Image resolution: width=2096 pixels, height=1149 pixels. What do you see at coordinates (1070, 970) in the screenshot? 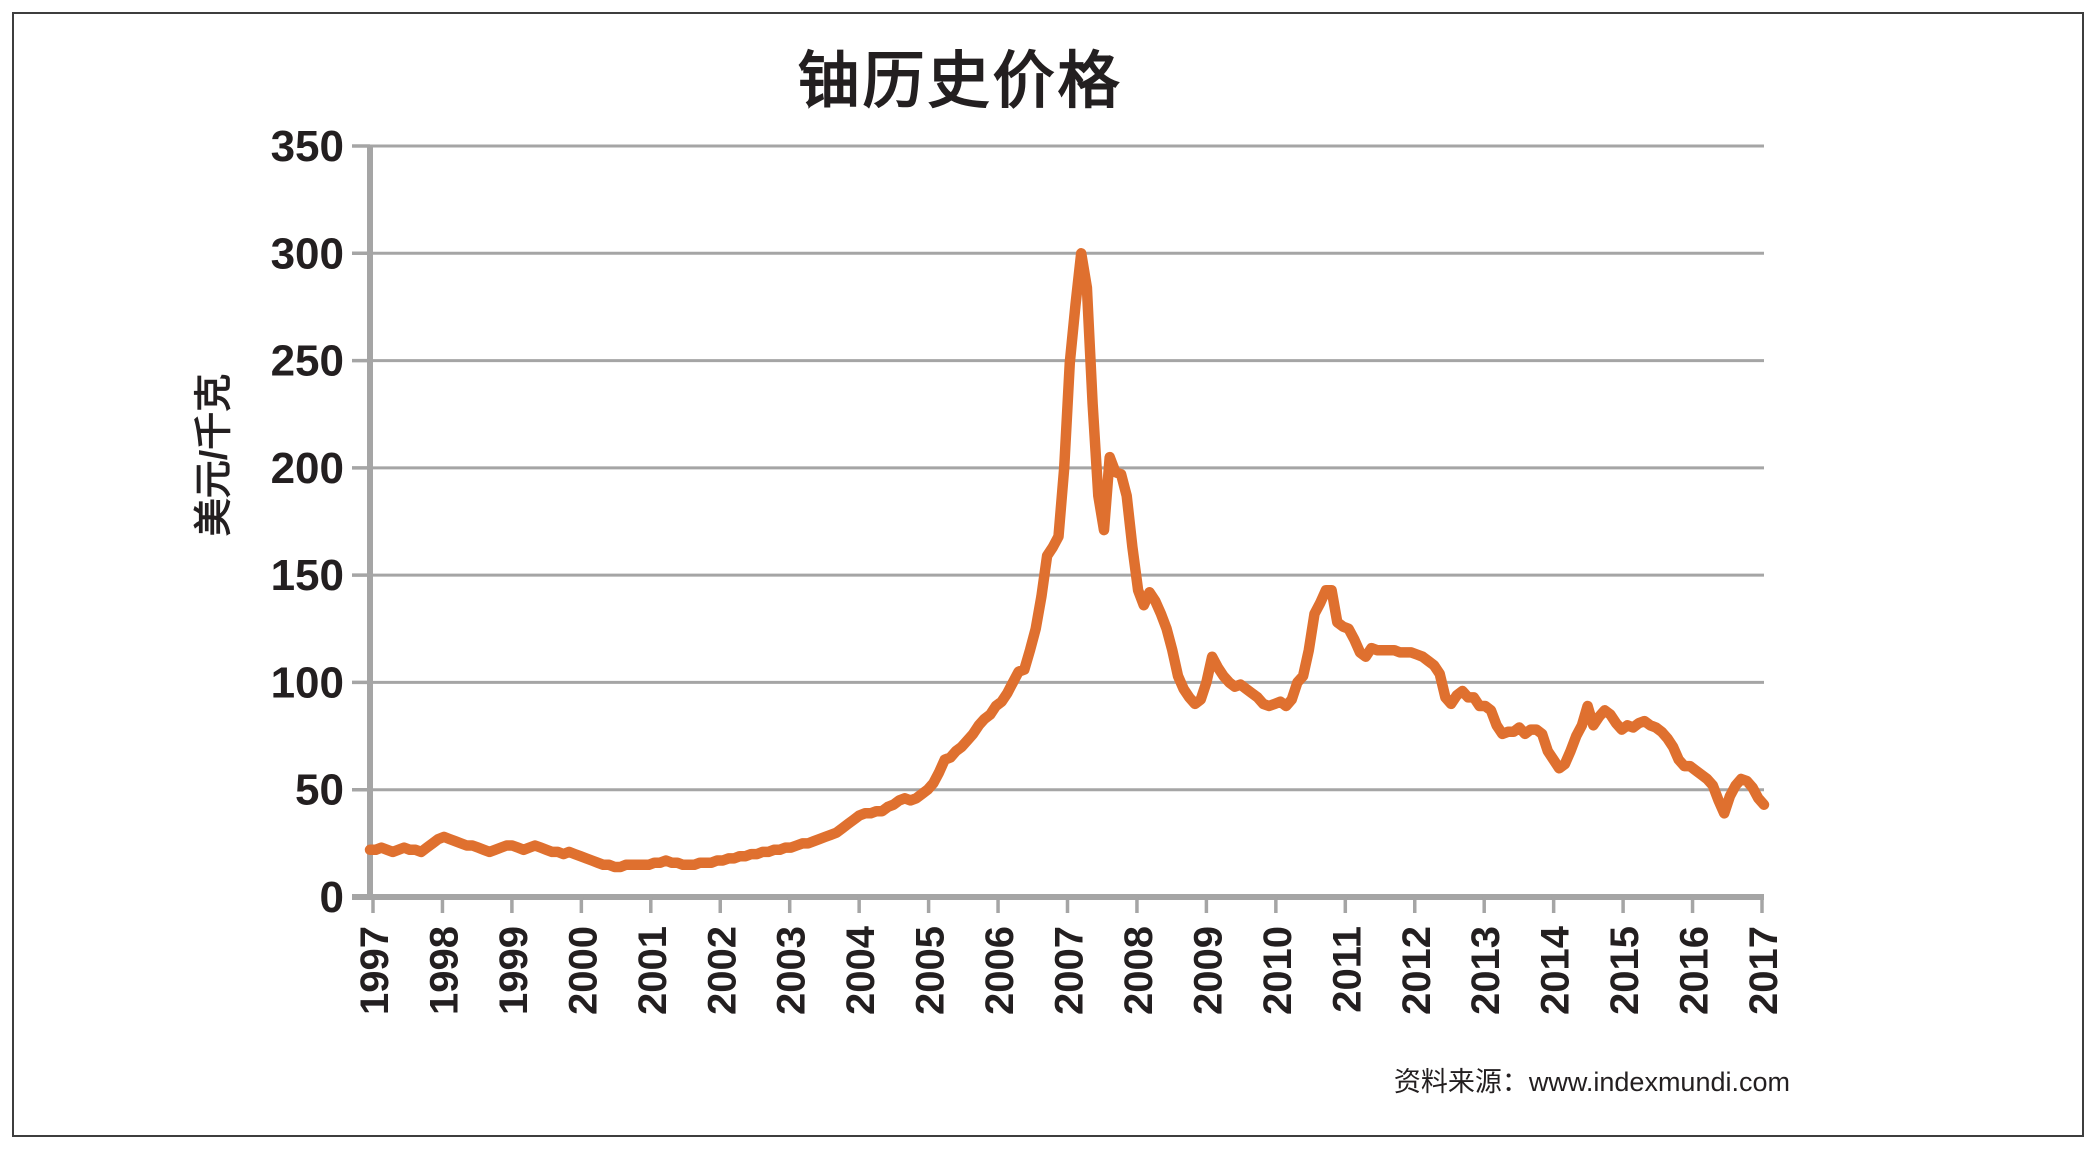
I see `x-tick-label: 2007` at bounding box center [1070, 970].